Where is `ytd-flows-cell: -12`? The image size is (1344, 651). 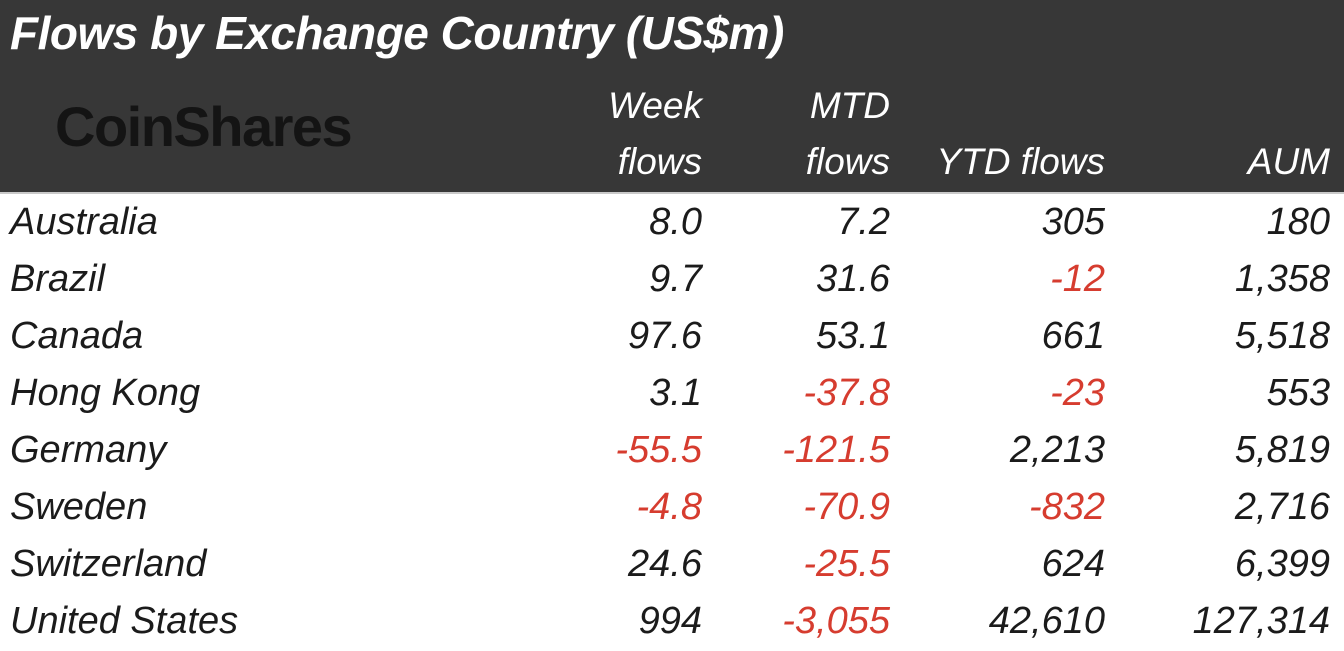 ytd-flows-cell: -12 is located at coordinates (1077, 279).